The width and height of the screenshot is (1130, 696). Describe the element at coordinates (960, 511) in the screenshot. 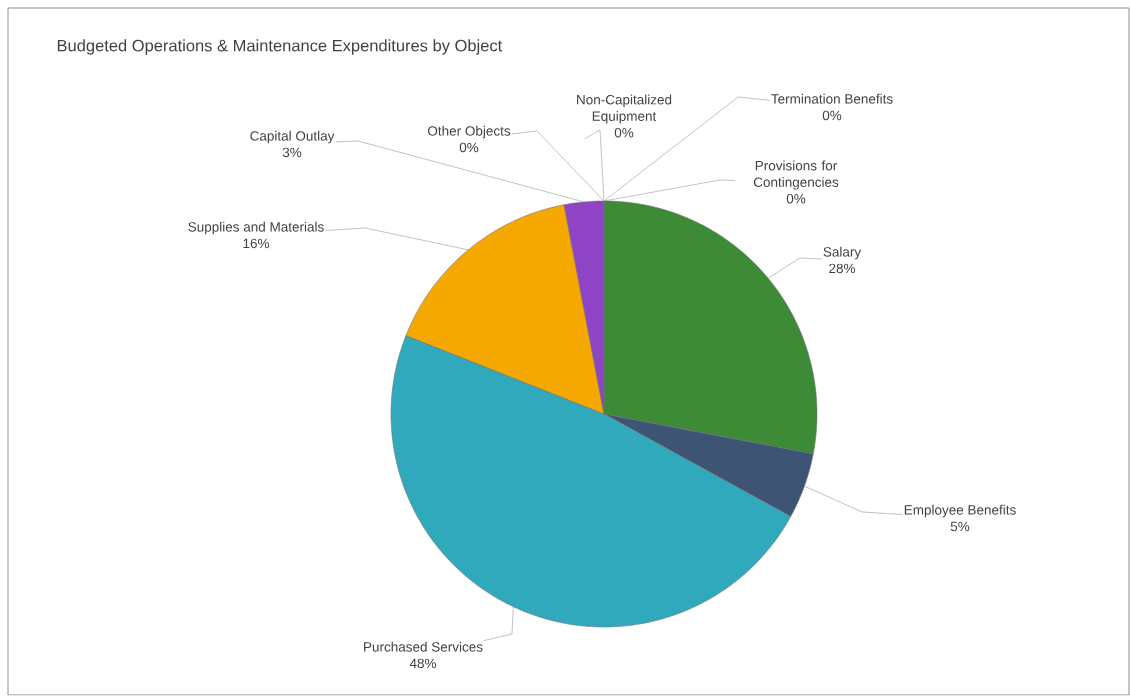

I see `slice-label: Employee Benefits` at that location.